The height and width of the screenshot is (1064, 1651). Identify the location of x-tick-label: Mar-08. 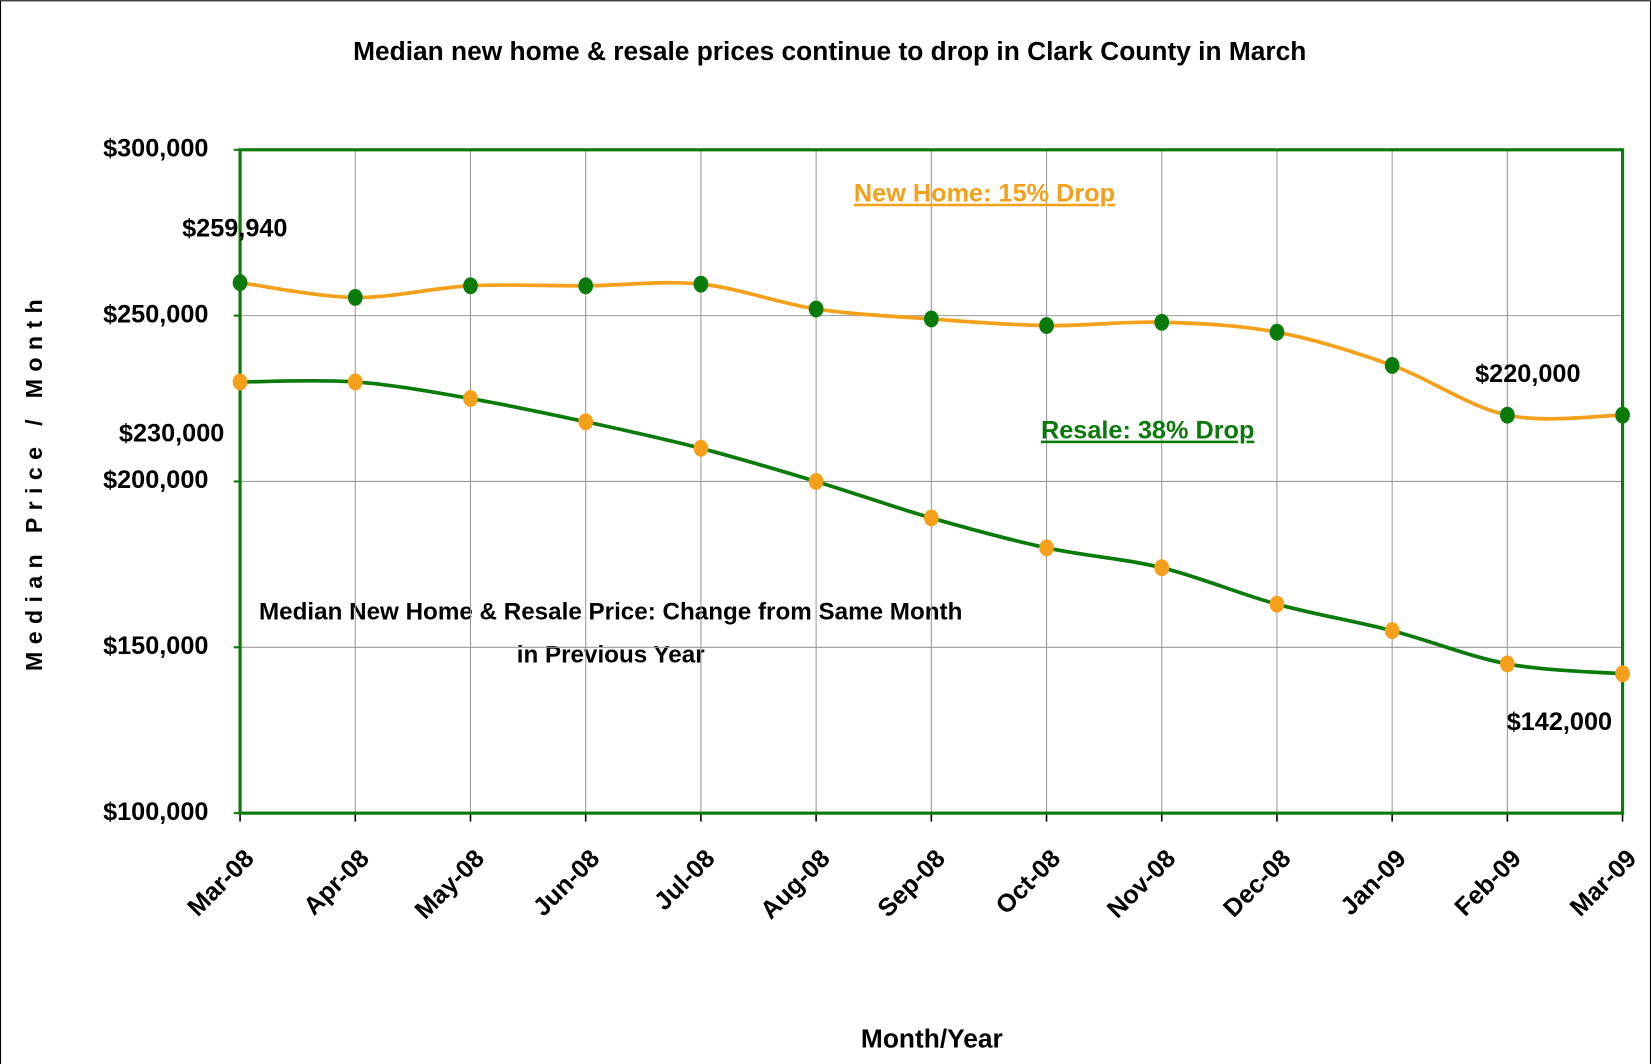
(220, 882).